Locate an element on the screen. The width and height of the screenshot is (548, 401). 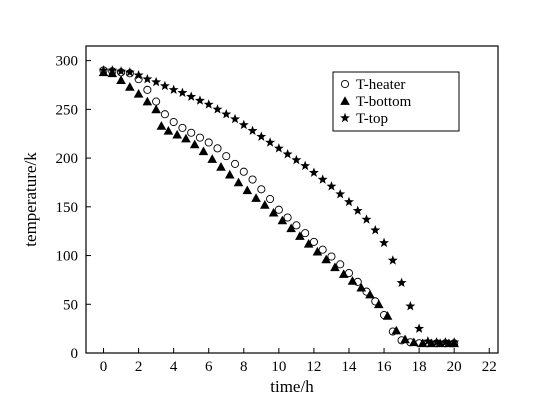
x-tick-label: 2 is located at coordinates (139, 367).